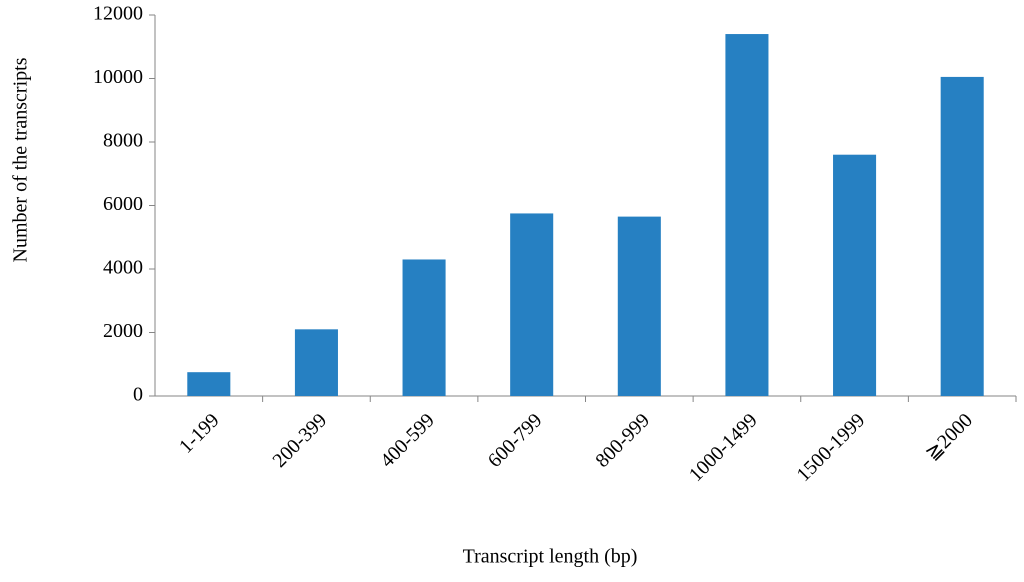 The image size is (1024, 582). Describe the element at coordinates (138, 395) in the screenshot. I see `y-tick-label: 0` at that location.